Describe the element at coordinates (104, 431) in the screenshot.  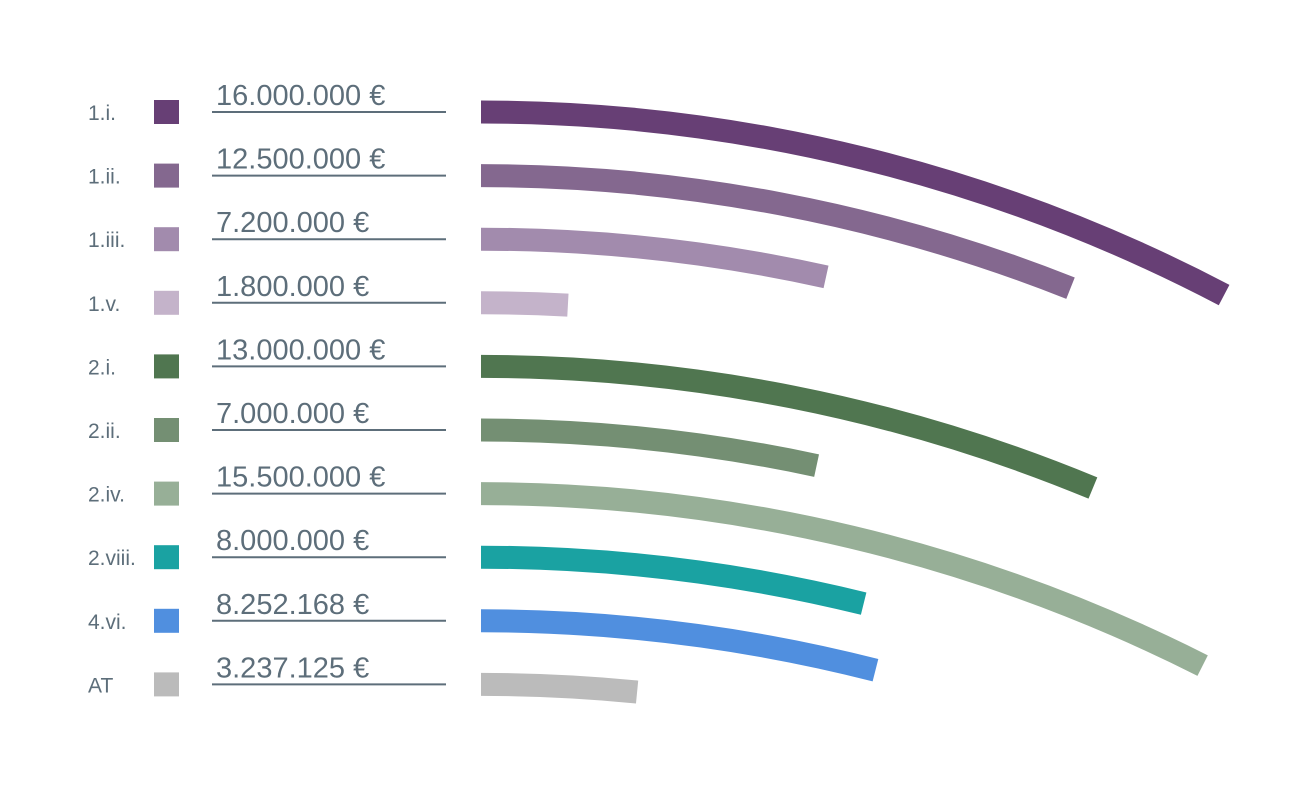
I see `category-label: 2.ii.` at that location.